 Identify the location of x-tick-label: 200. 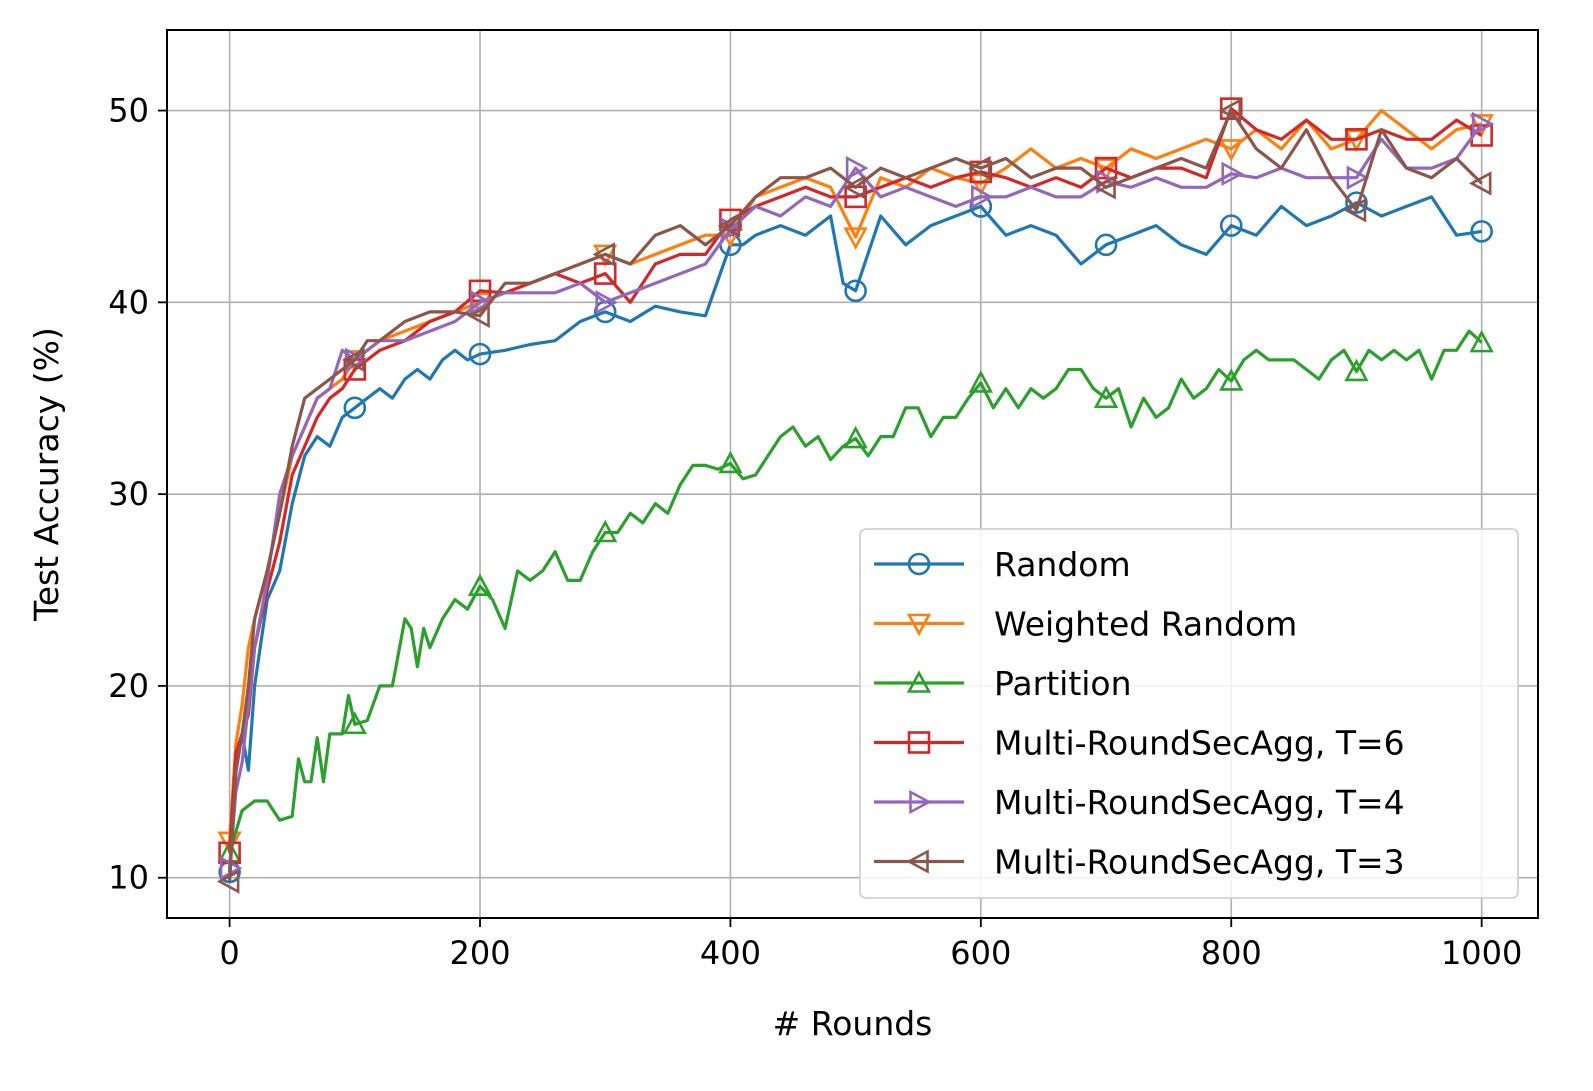
(479, 953).